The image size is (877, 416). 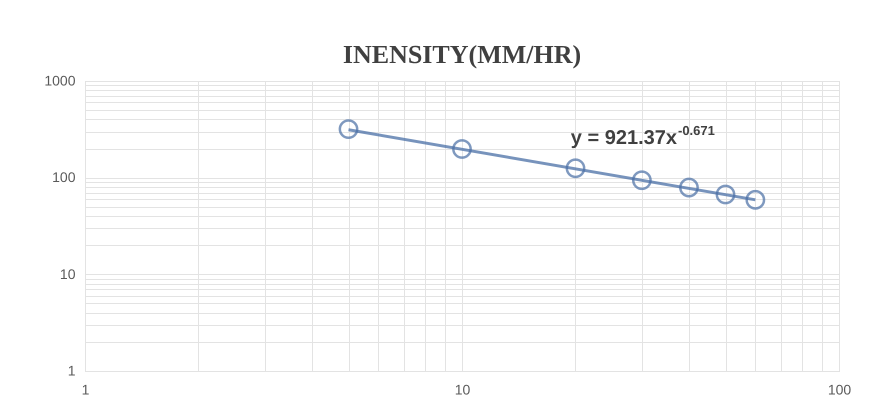 What do you see at coordinates (86, 390) in the screenshot?
I see `x-tick-label: 1` at bounding box center [86, 390].